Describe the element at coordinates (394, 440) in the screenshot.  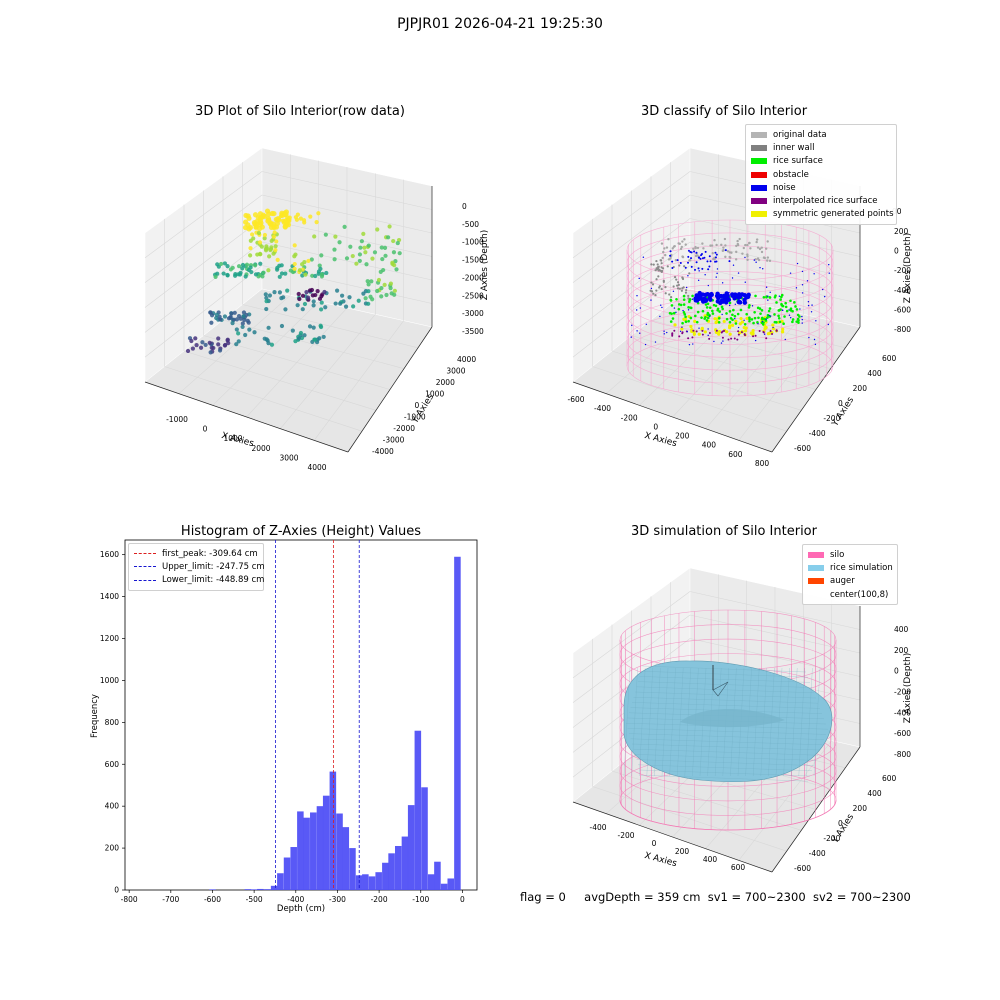
I see `y-tick-label: -3000` at that location.